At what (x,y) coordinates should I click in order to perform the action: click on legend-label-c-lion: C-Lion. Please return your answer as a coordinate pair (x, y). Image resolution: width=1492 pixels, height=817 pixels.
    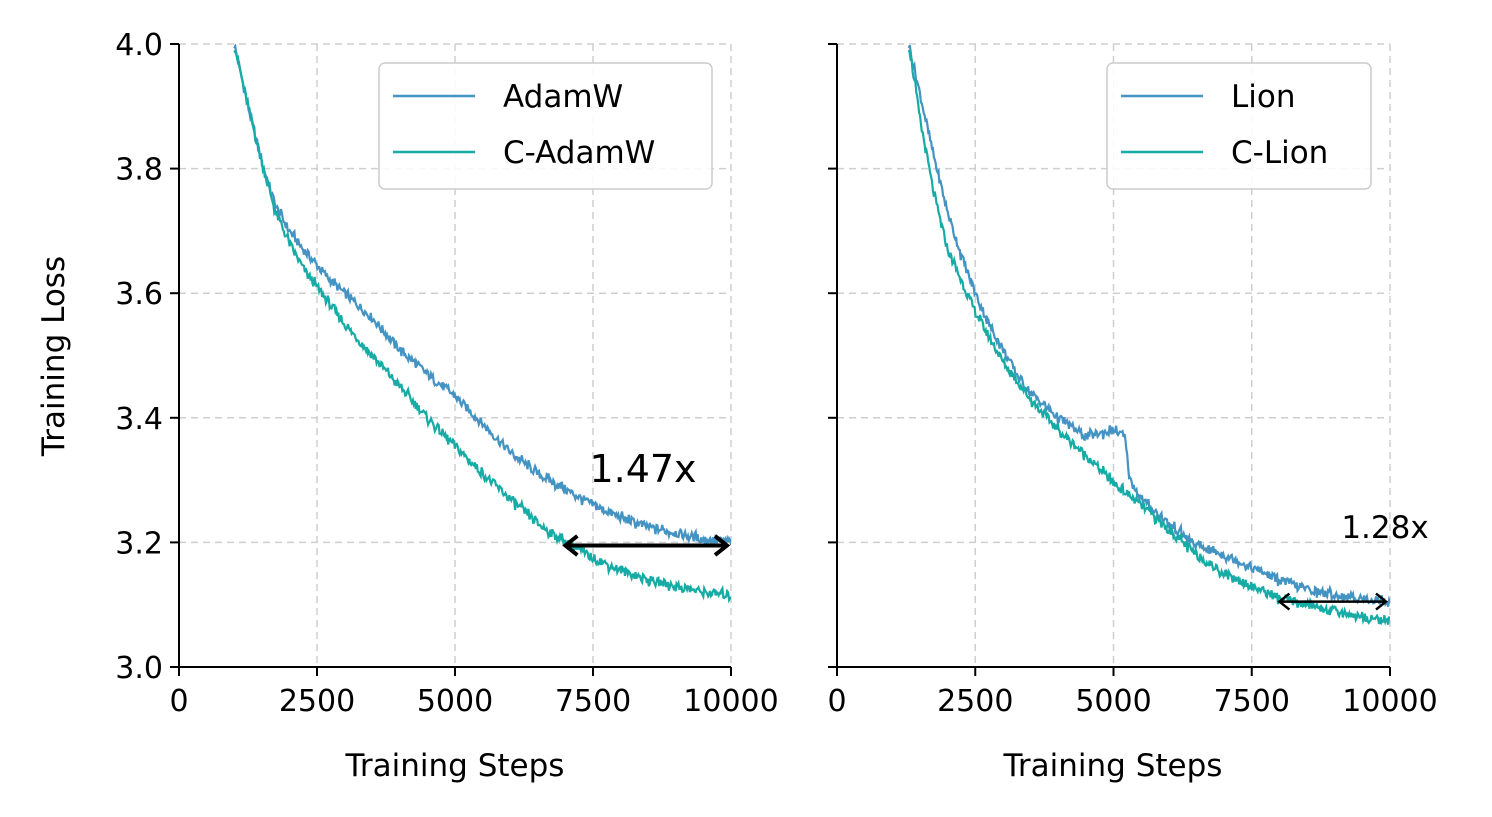
    Looking at the image, I should click on (1279, 153).